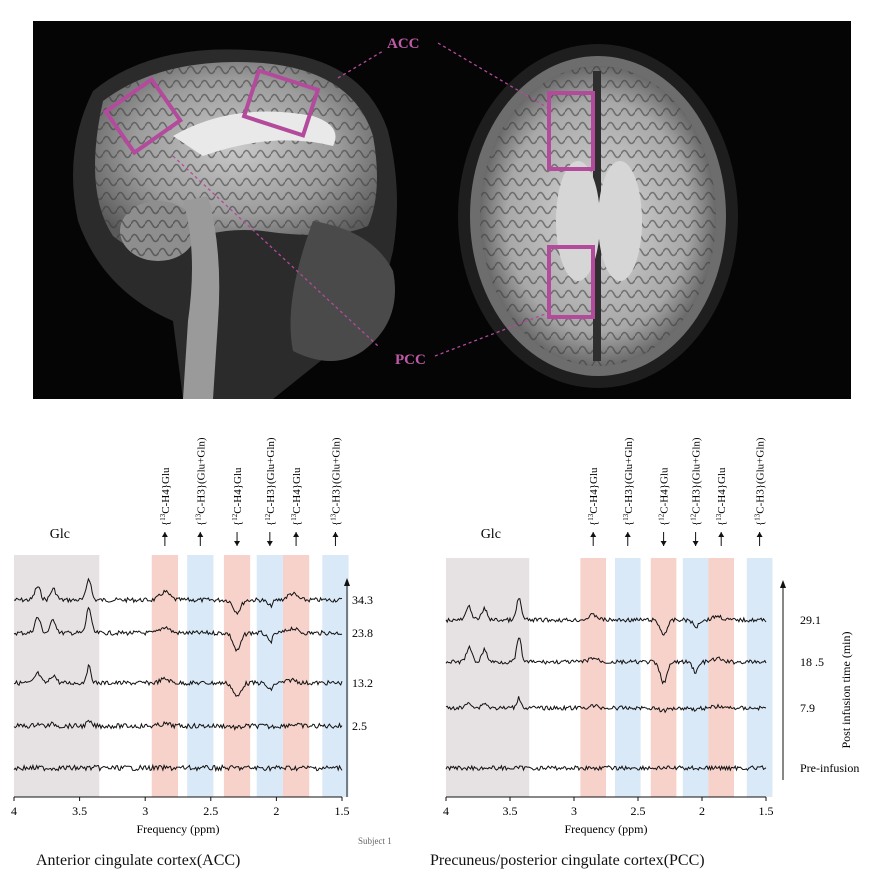 The height and width of the screenshot is (888, 880). Describe the element at coordinates (829, 768) in the screenshot. I see `pcc-time-label: Pre-infusion` at that location.